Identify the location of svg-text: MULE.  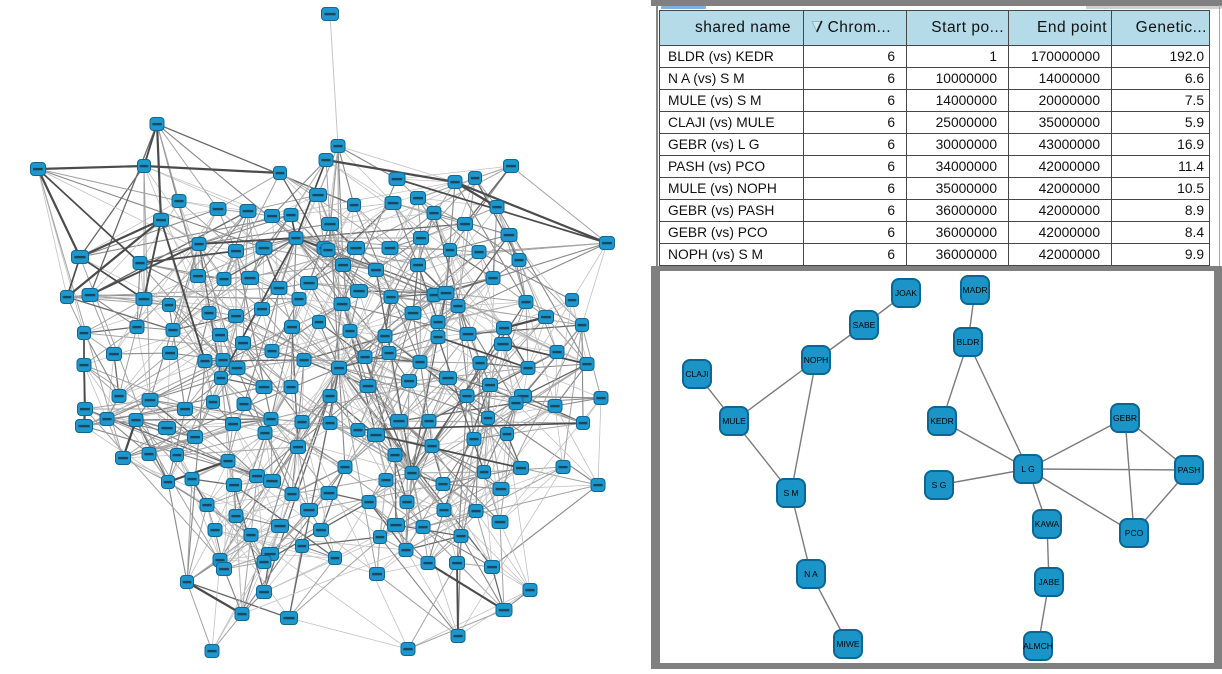
(734, 421).